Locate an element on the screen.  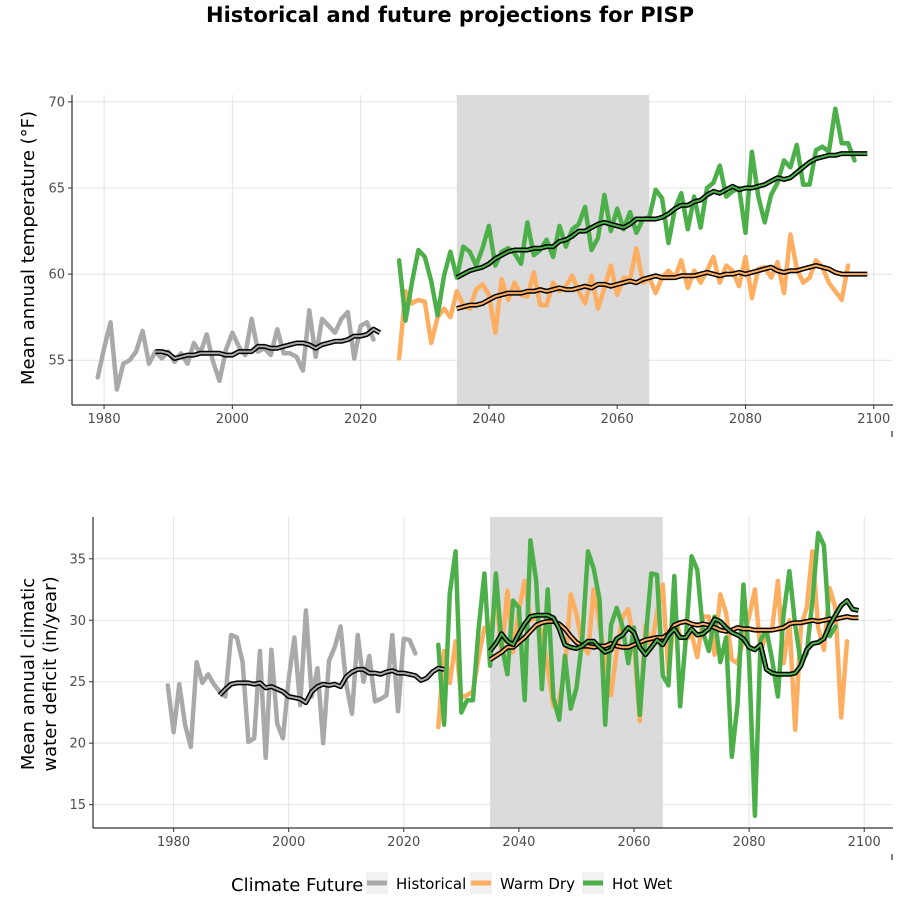
y-tick-label: 15 is located at coordinates (77, 805).